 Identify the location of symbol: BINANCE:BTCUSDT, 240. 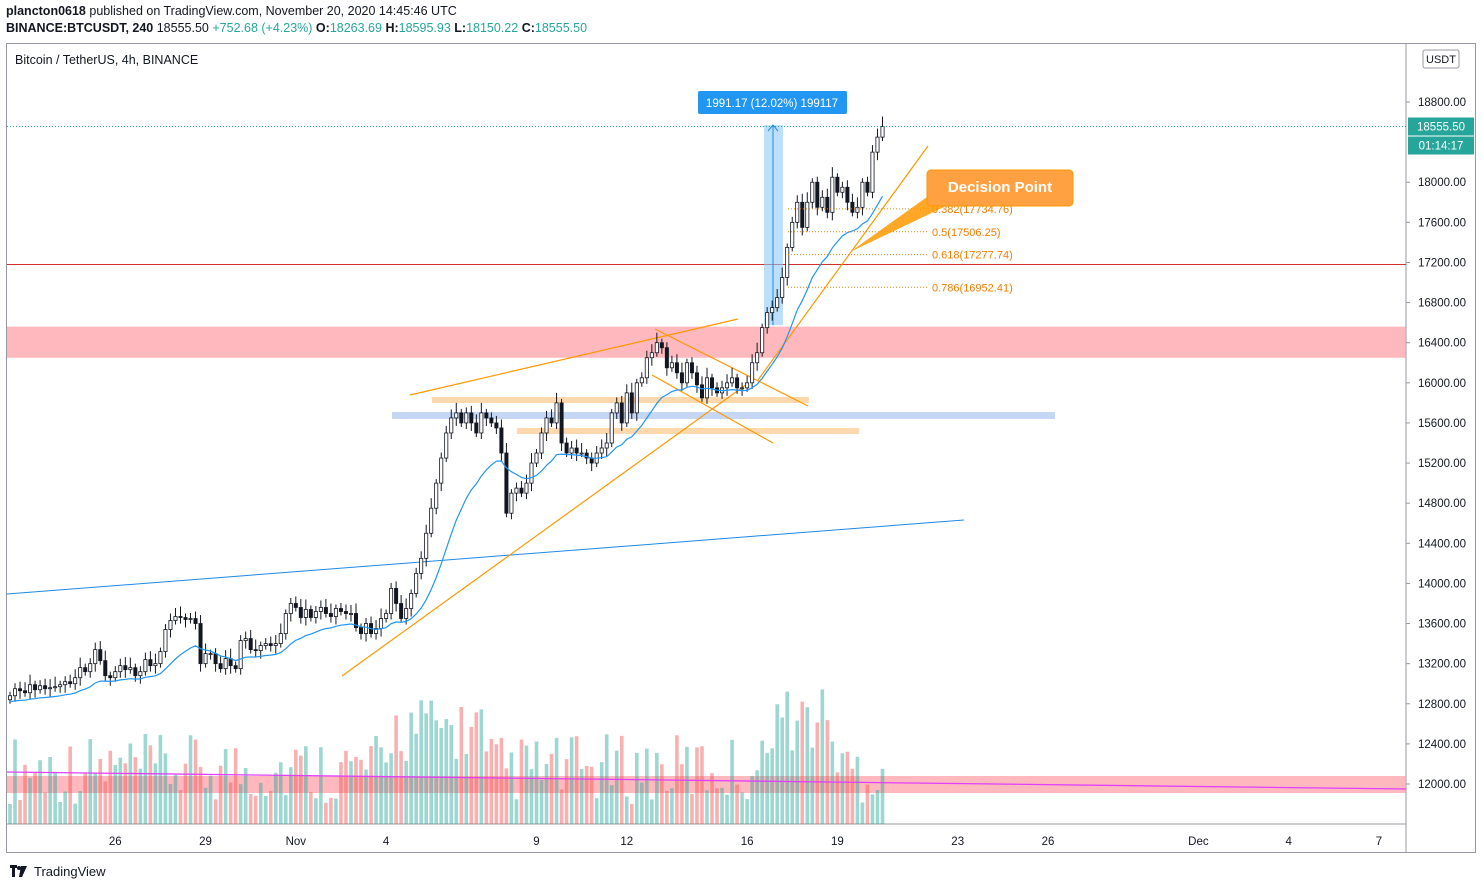
(80, 28).